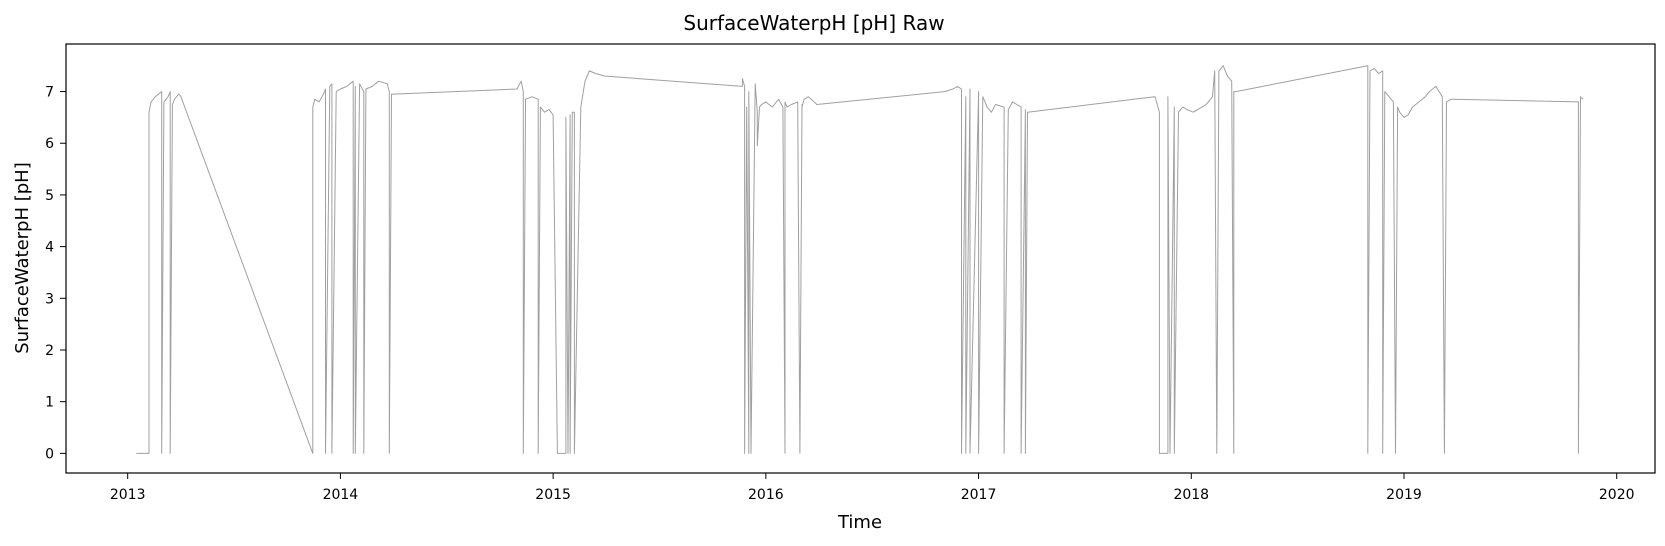 Image resolution: width=1665 pixels, height=546 pixels. What do you see at coordinates (128, 495) in the screenshot?
I see `x-tick-label: 2013` at bounding box center [128, 495].